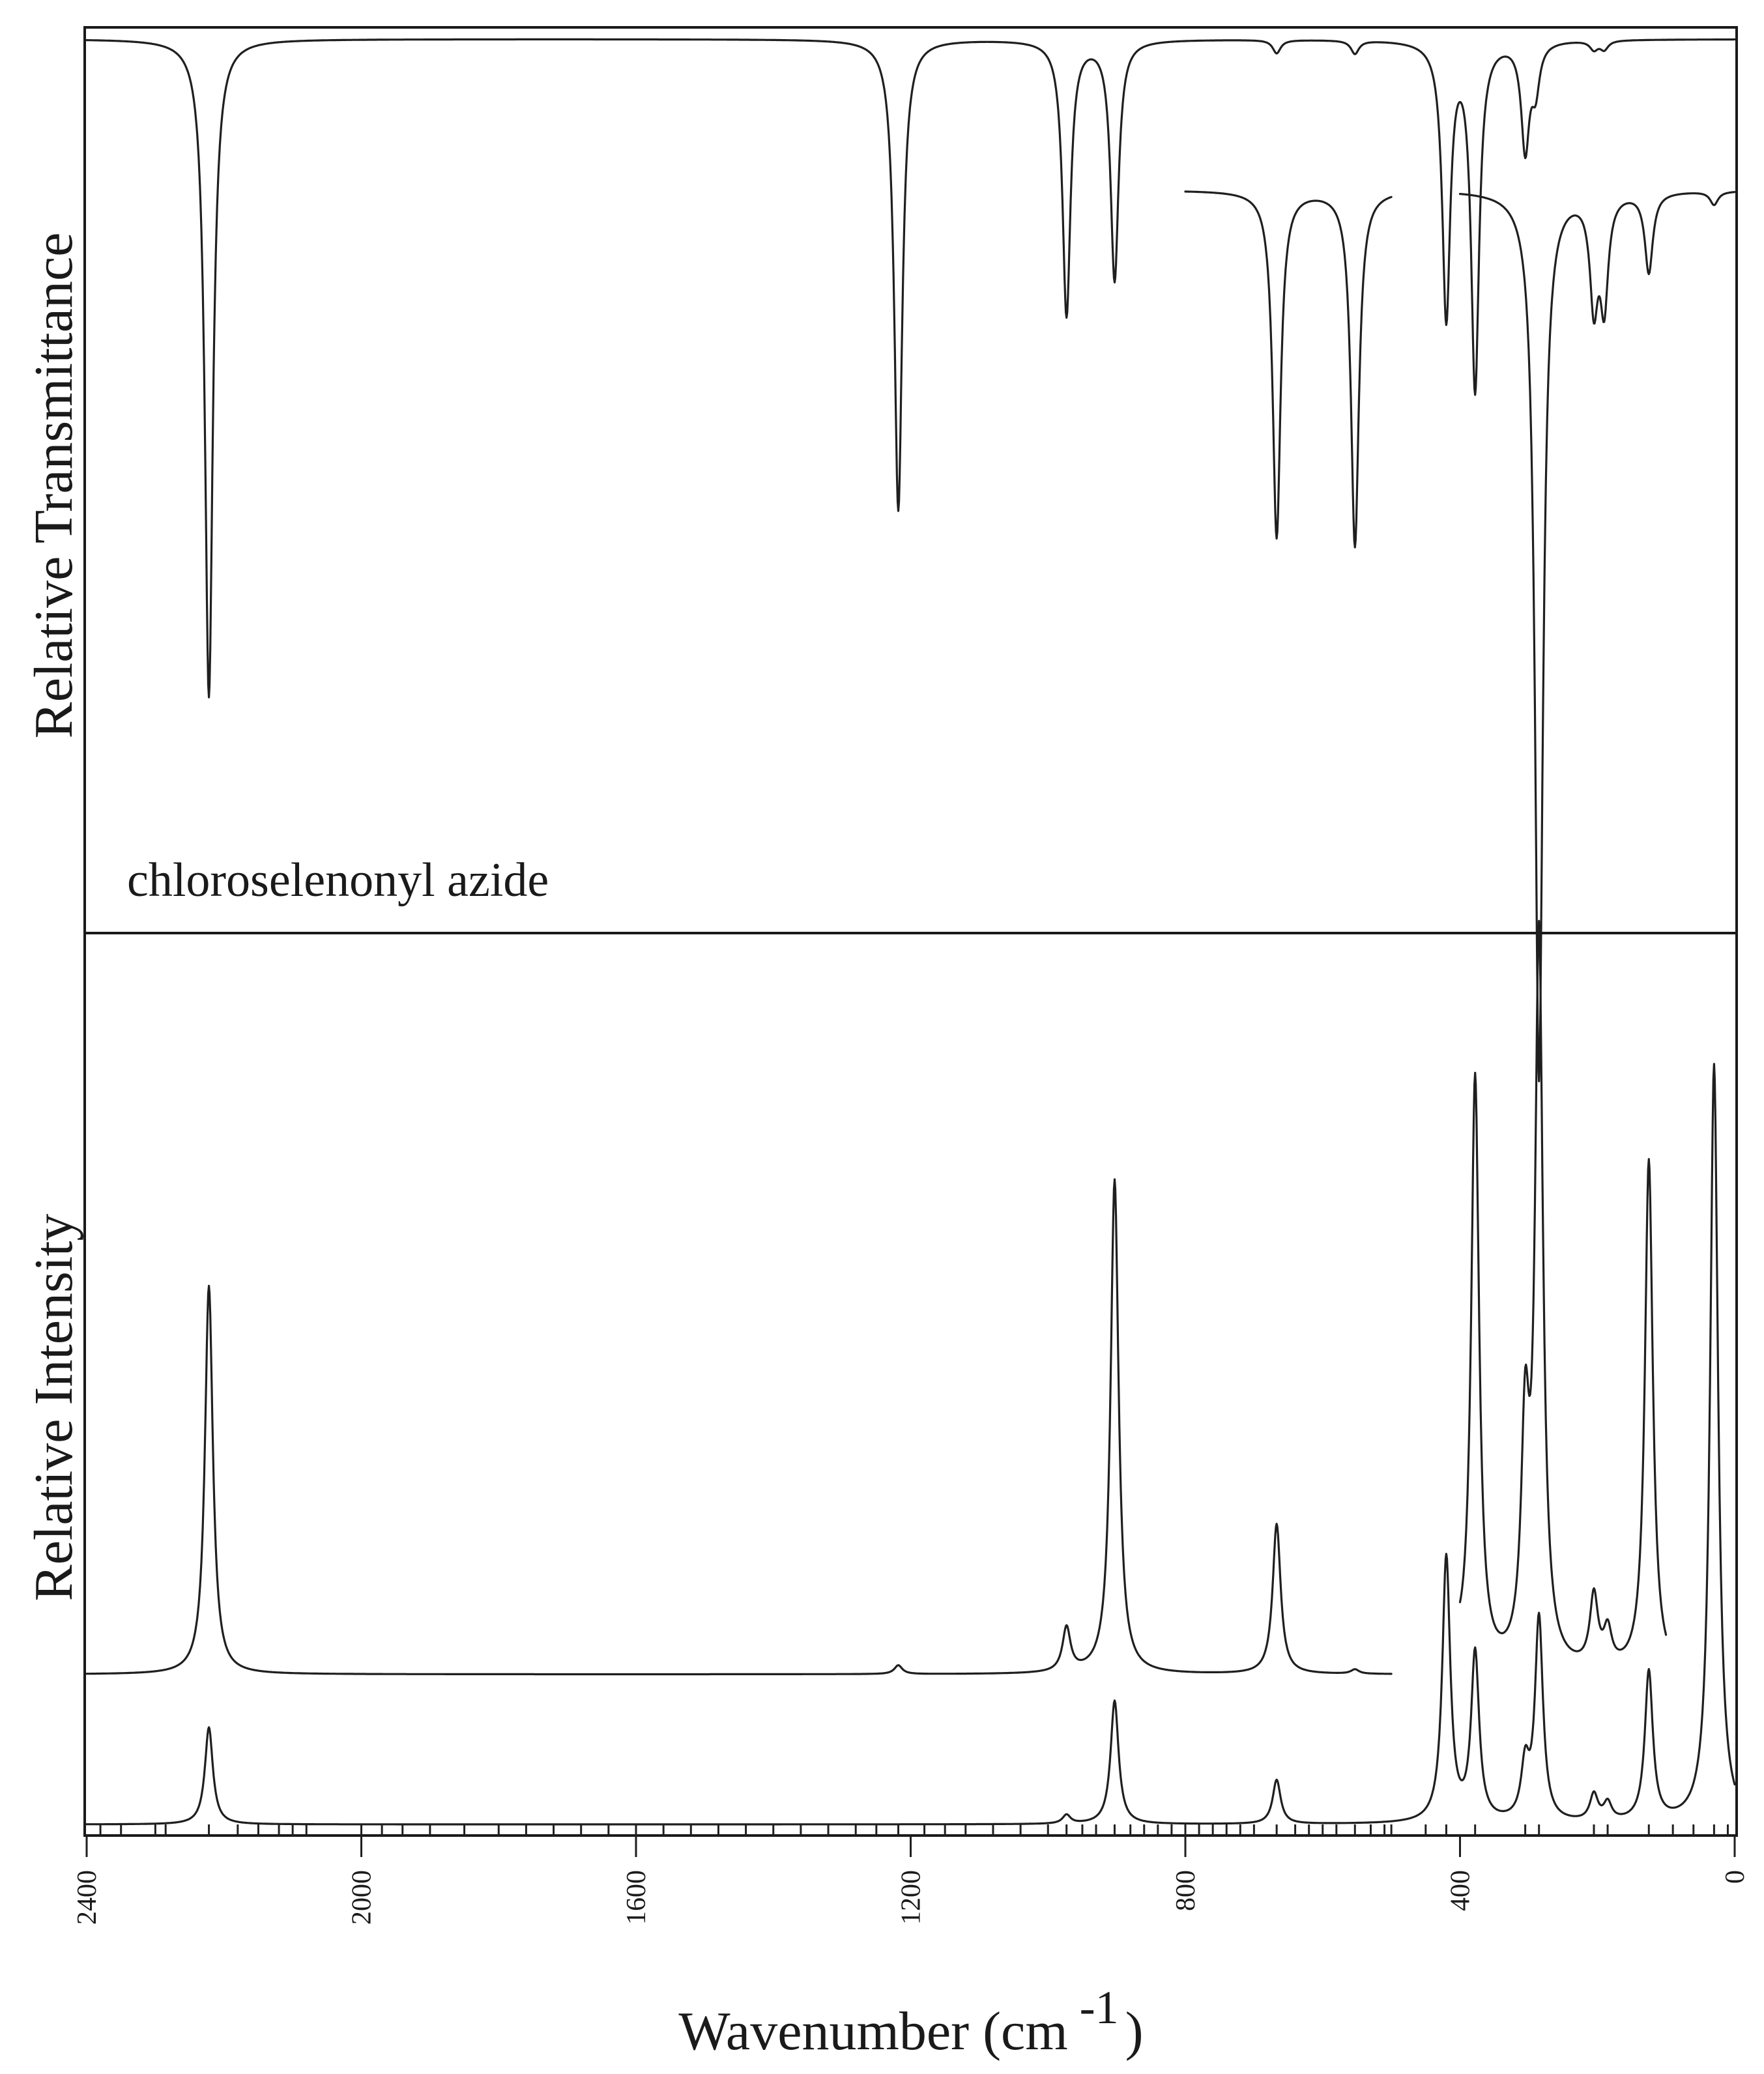  What do you see at coordinates (1099, 2007) in the screenshot?
I see `x-axis-label-exponent: -1` at bounding box center [1099, 2007].